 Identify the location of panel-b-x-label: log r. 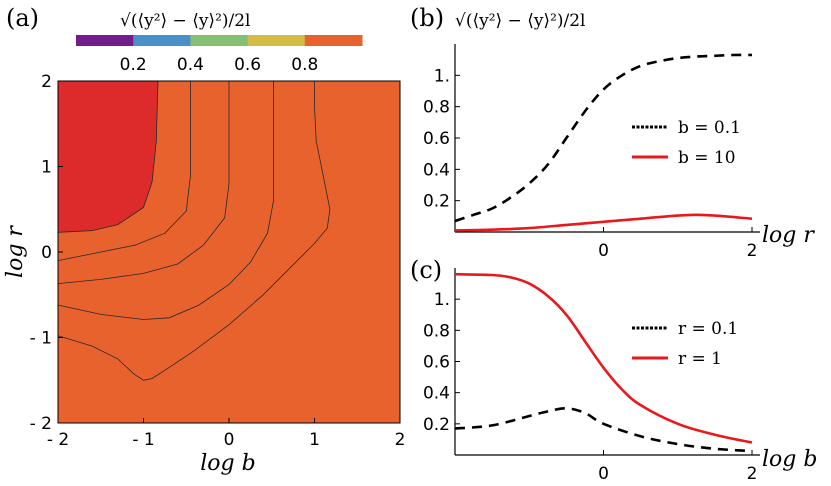
(788, 235).